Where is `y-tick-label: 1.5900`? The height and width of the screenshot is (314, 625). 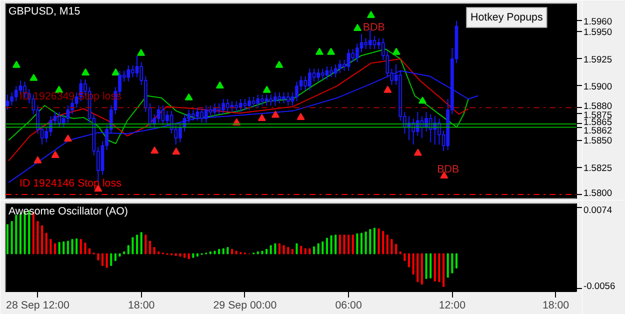
y-tick-label: 1.5900 is located at coordinates (598, 86).